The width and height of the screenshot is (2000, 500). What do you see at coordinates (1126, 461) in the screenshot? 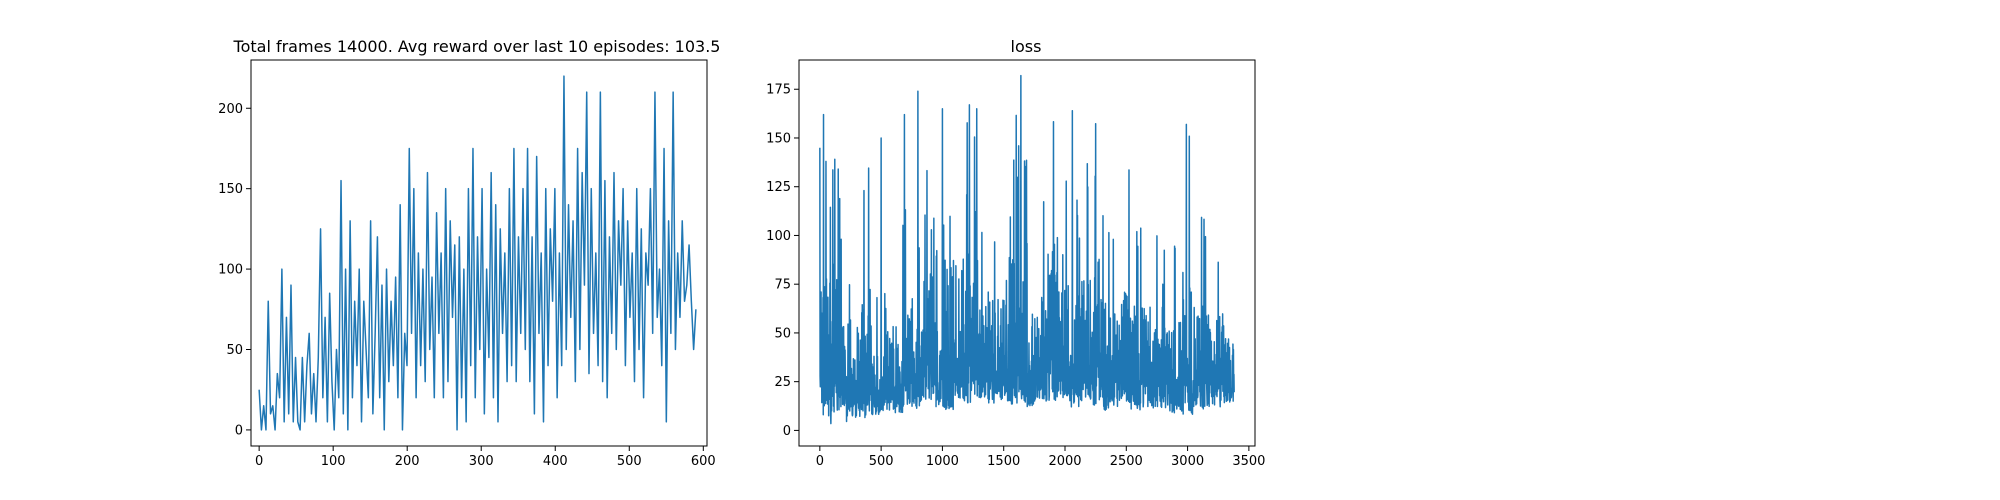
I see `loss-x-tick-label: 2500` at bounding box center [1126, 461].